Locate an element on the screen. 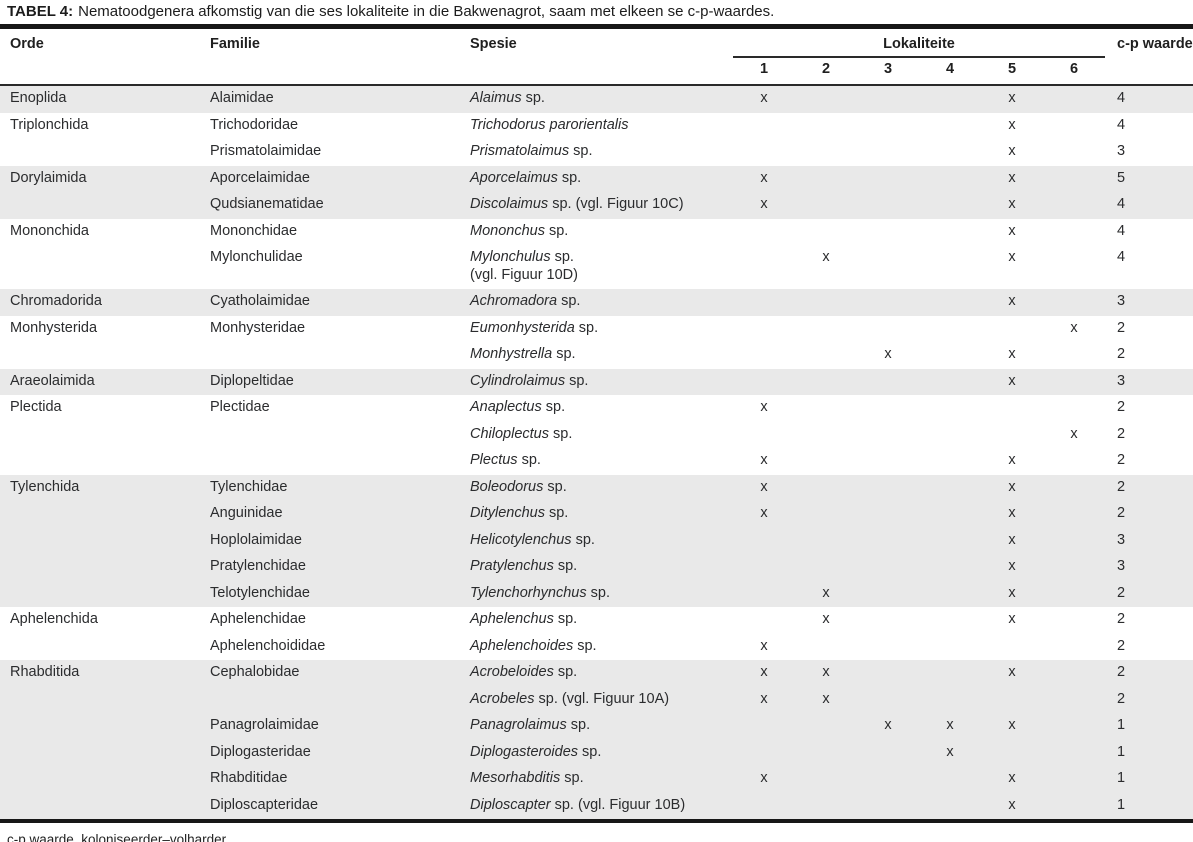  familie-cell is located at coordinates (330, 435).